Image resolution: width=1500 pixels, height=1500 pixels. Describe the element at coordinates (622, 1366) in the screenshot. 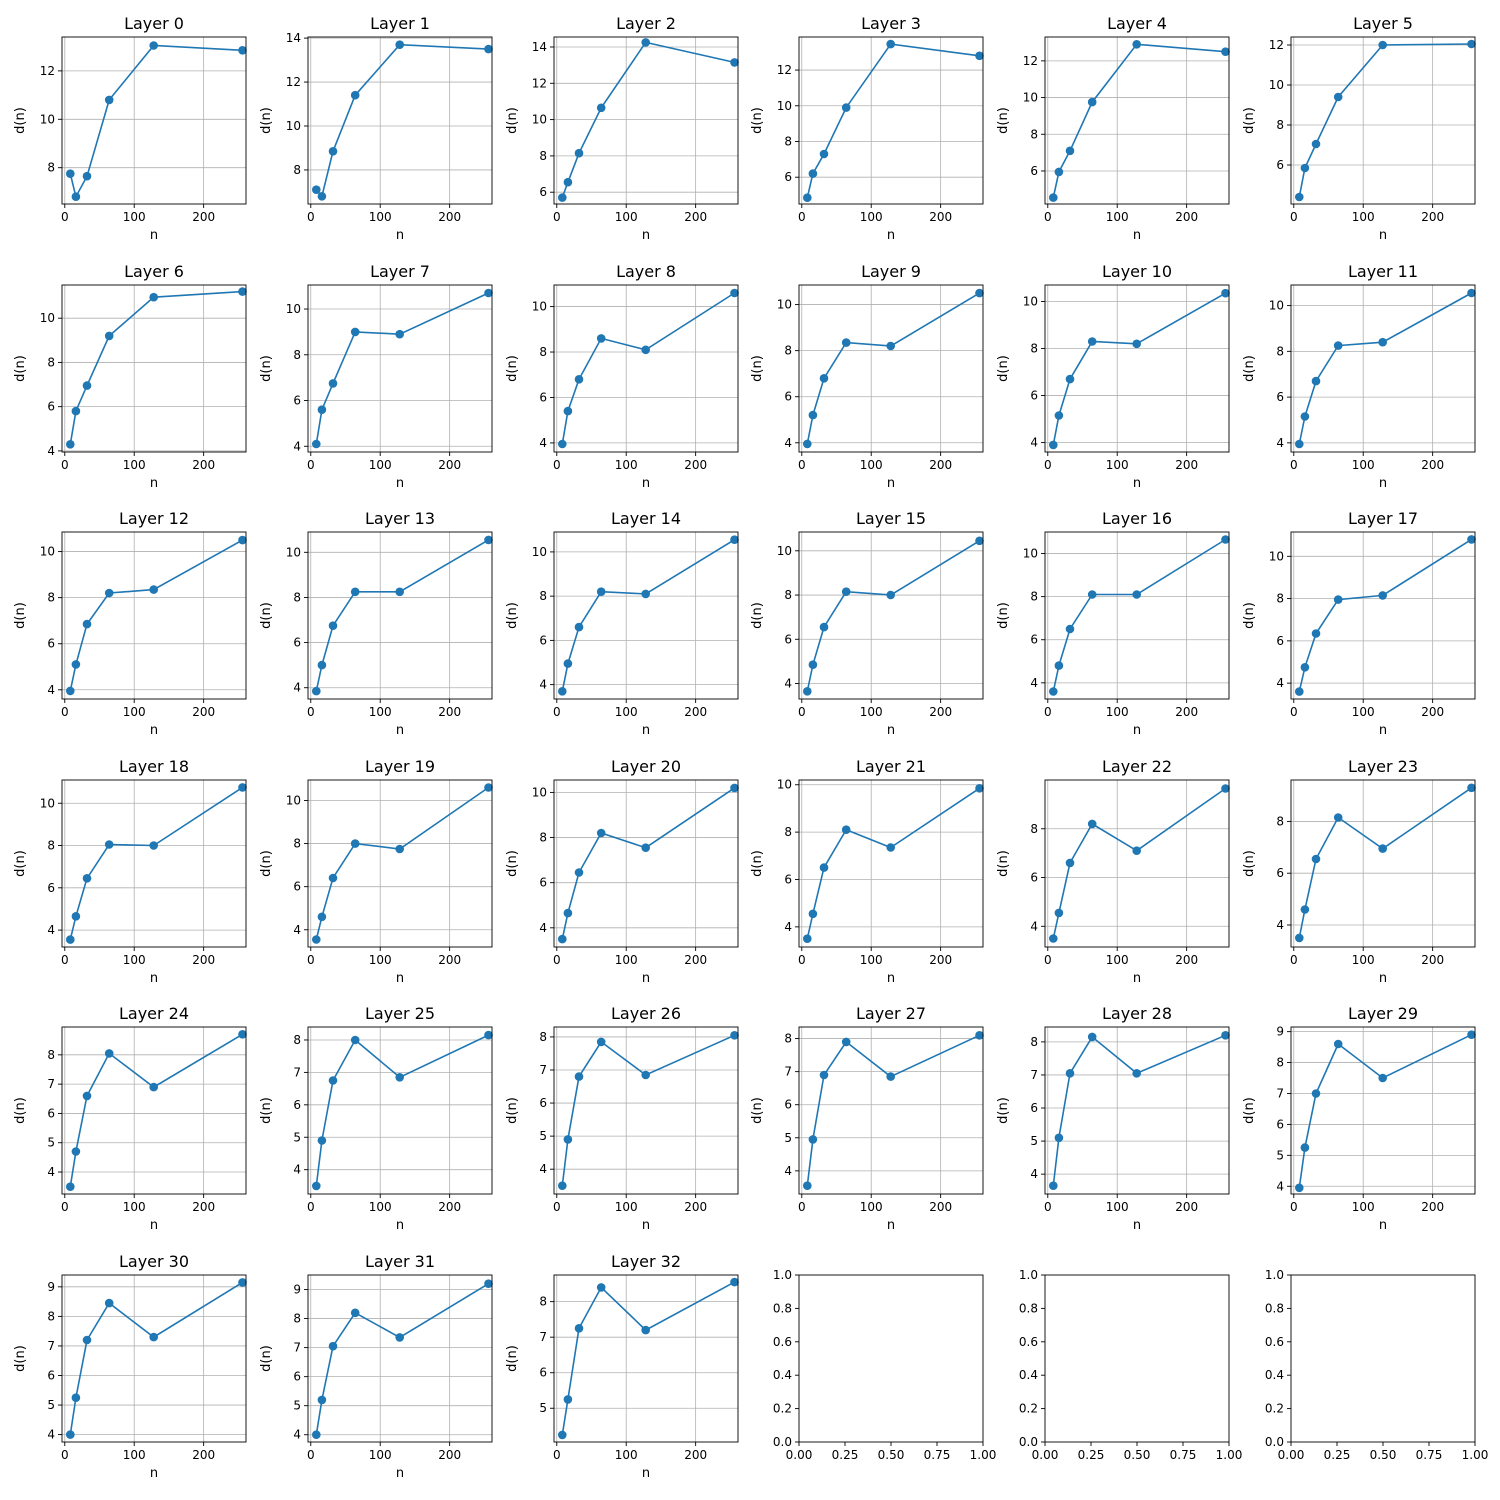

I see `panel-32: 0 100 200 5 6 7 8 Layer 32 n d(n)` at that location.